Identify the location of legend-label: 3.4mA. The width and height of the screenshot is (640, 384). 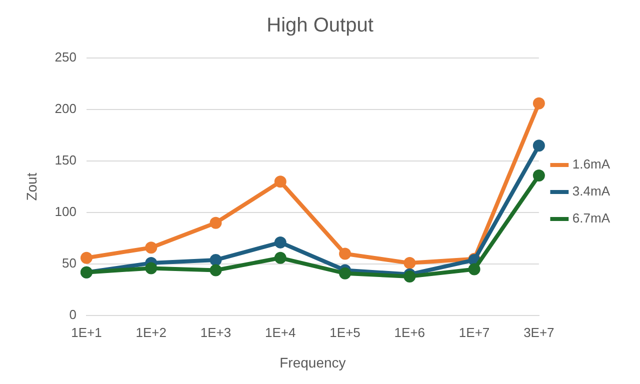
(591, 191).